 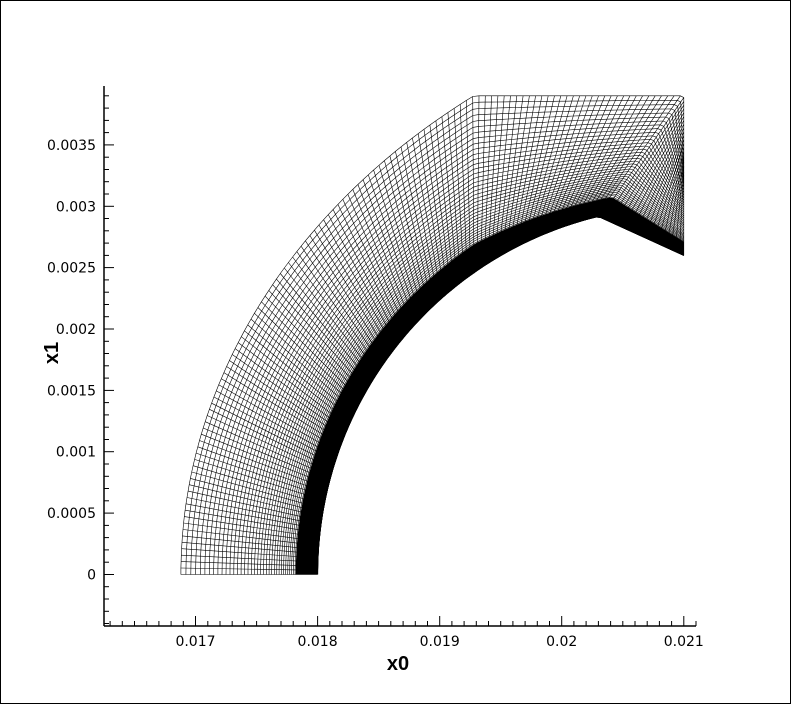 I want to click on y-tick-label: 0.003, so click(x=76, y=207).